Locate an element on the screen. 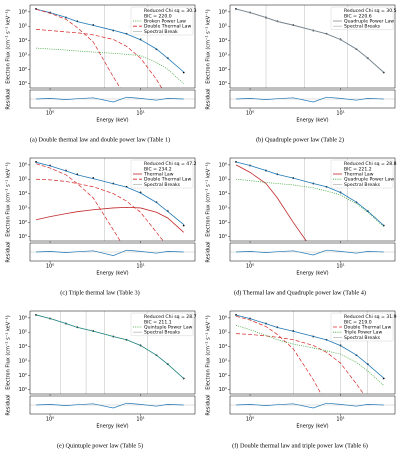 The width and height of the screenshot is (400, 460). legend-label: Quadruple Power Law is located at coordinates (369, 180).